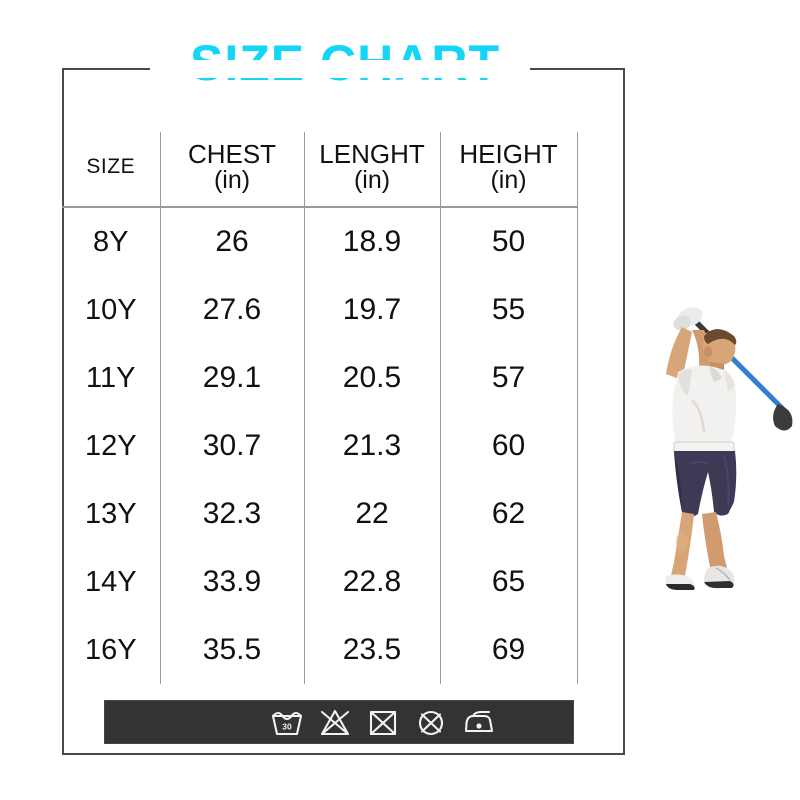 Image resolution: width=800 pixels, height=800 pixels. I want to click on cell-chest: 32.3, so click(231, 514).